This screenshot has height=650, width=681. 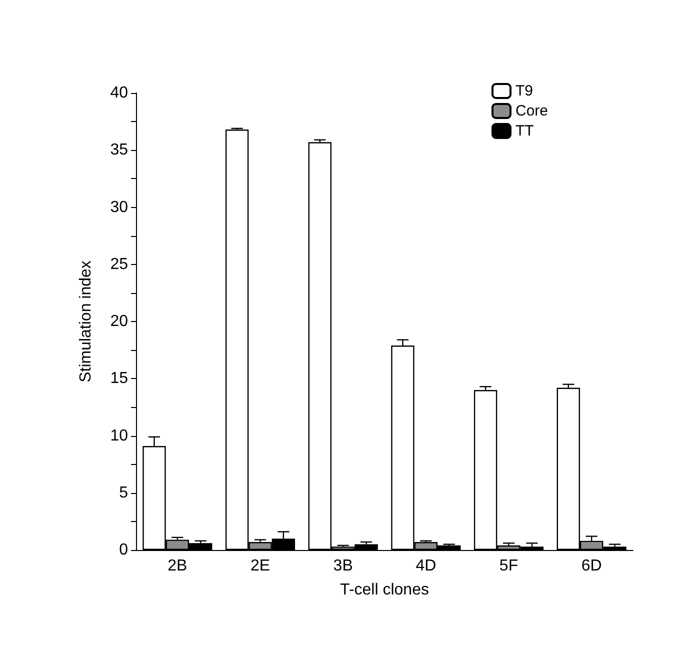 I want to click on x-tick-label: 6D, so click(x=591, y=566).